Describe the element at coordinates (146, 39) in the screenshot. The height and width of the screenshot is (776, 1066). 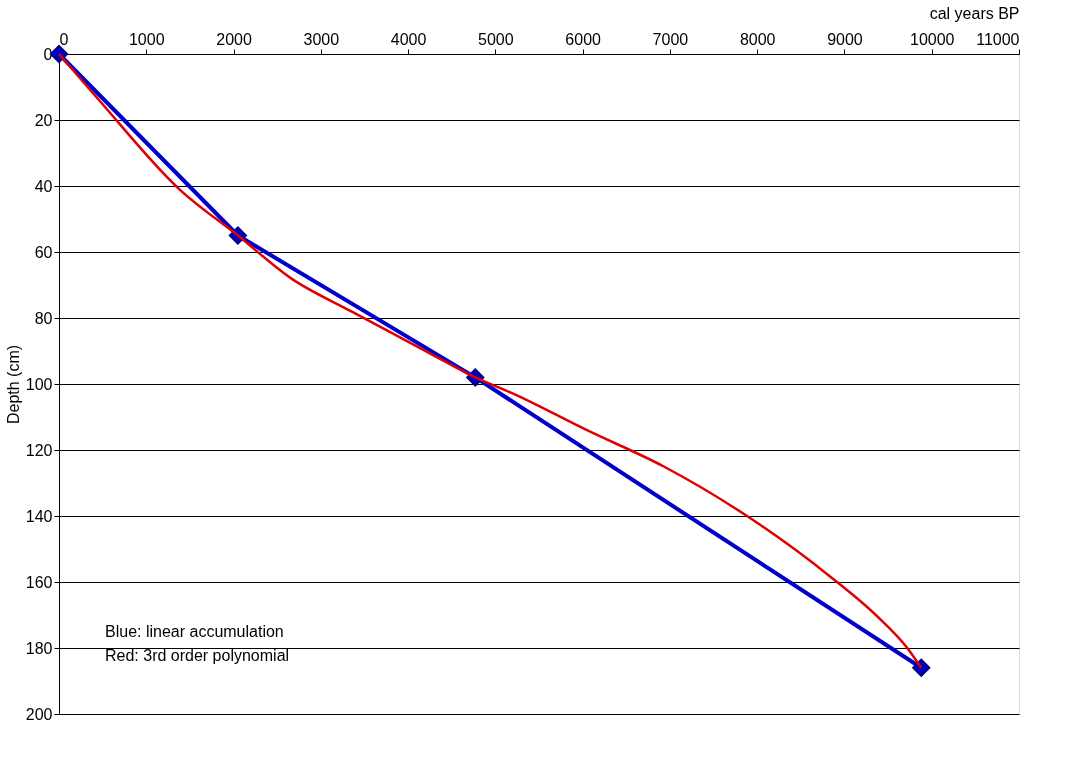
I see `x-tick-label: 1000` at that location.